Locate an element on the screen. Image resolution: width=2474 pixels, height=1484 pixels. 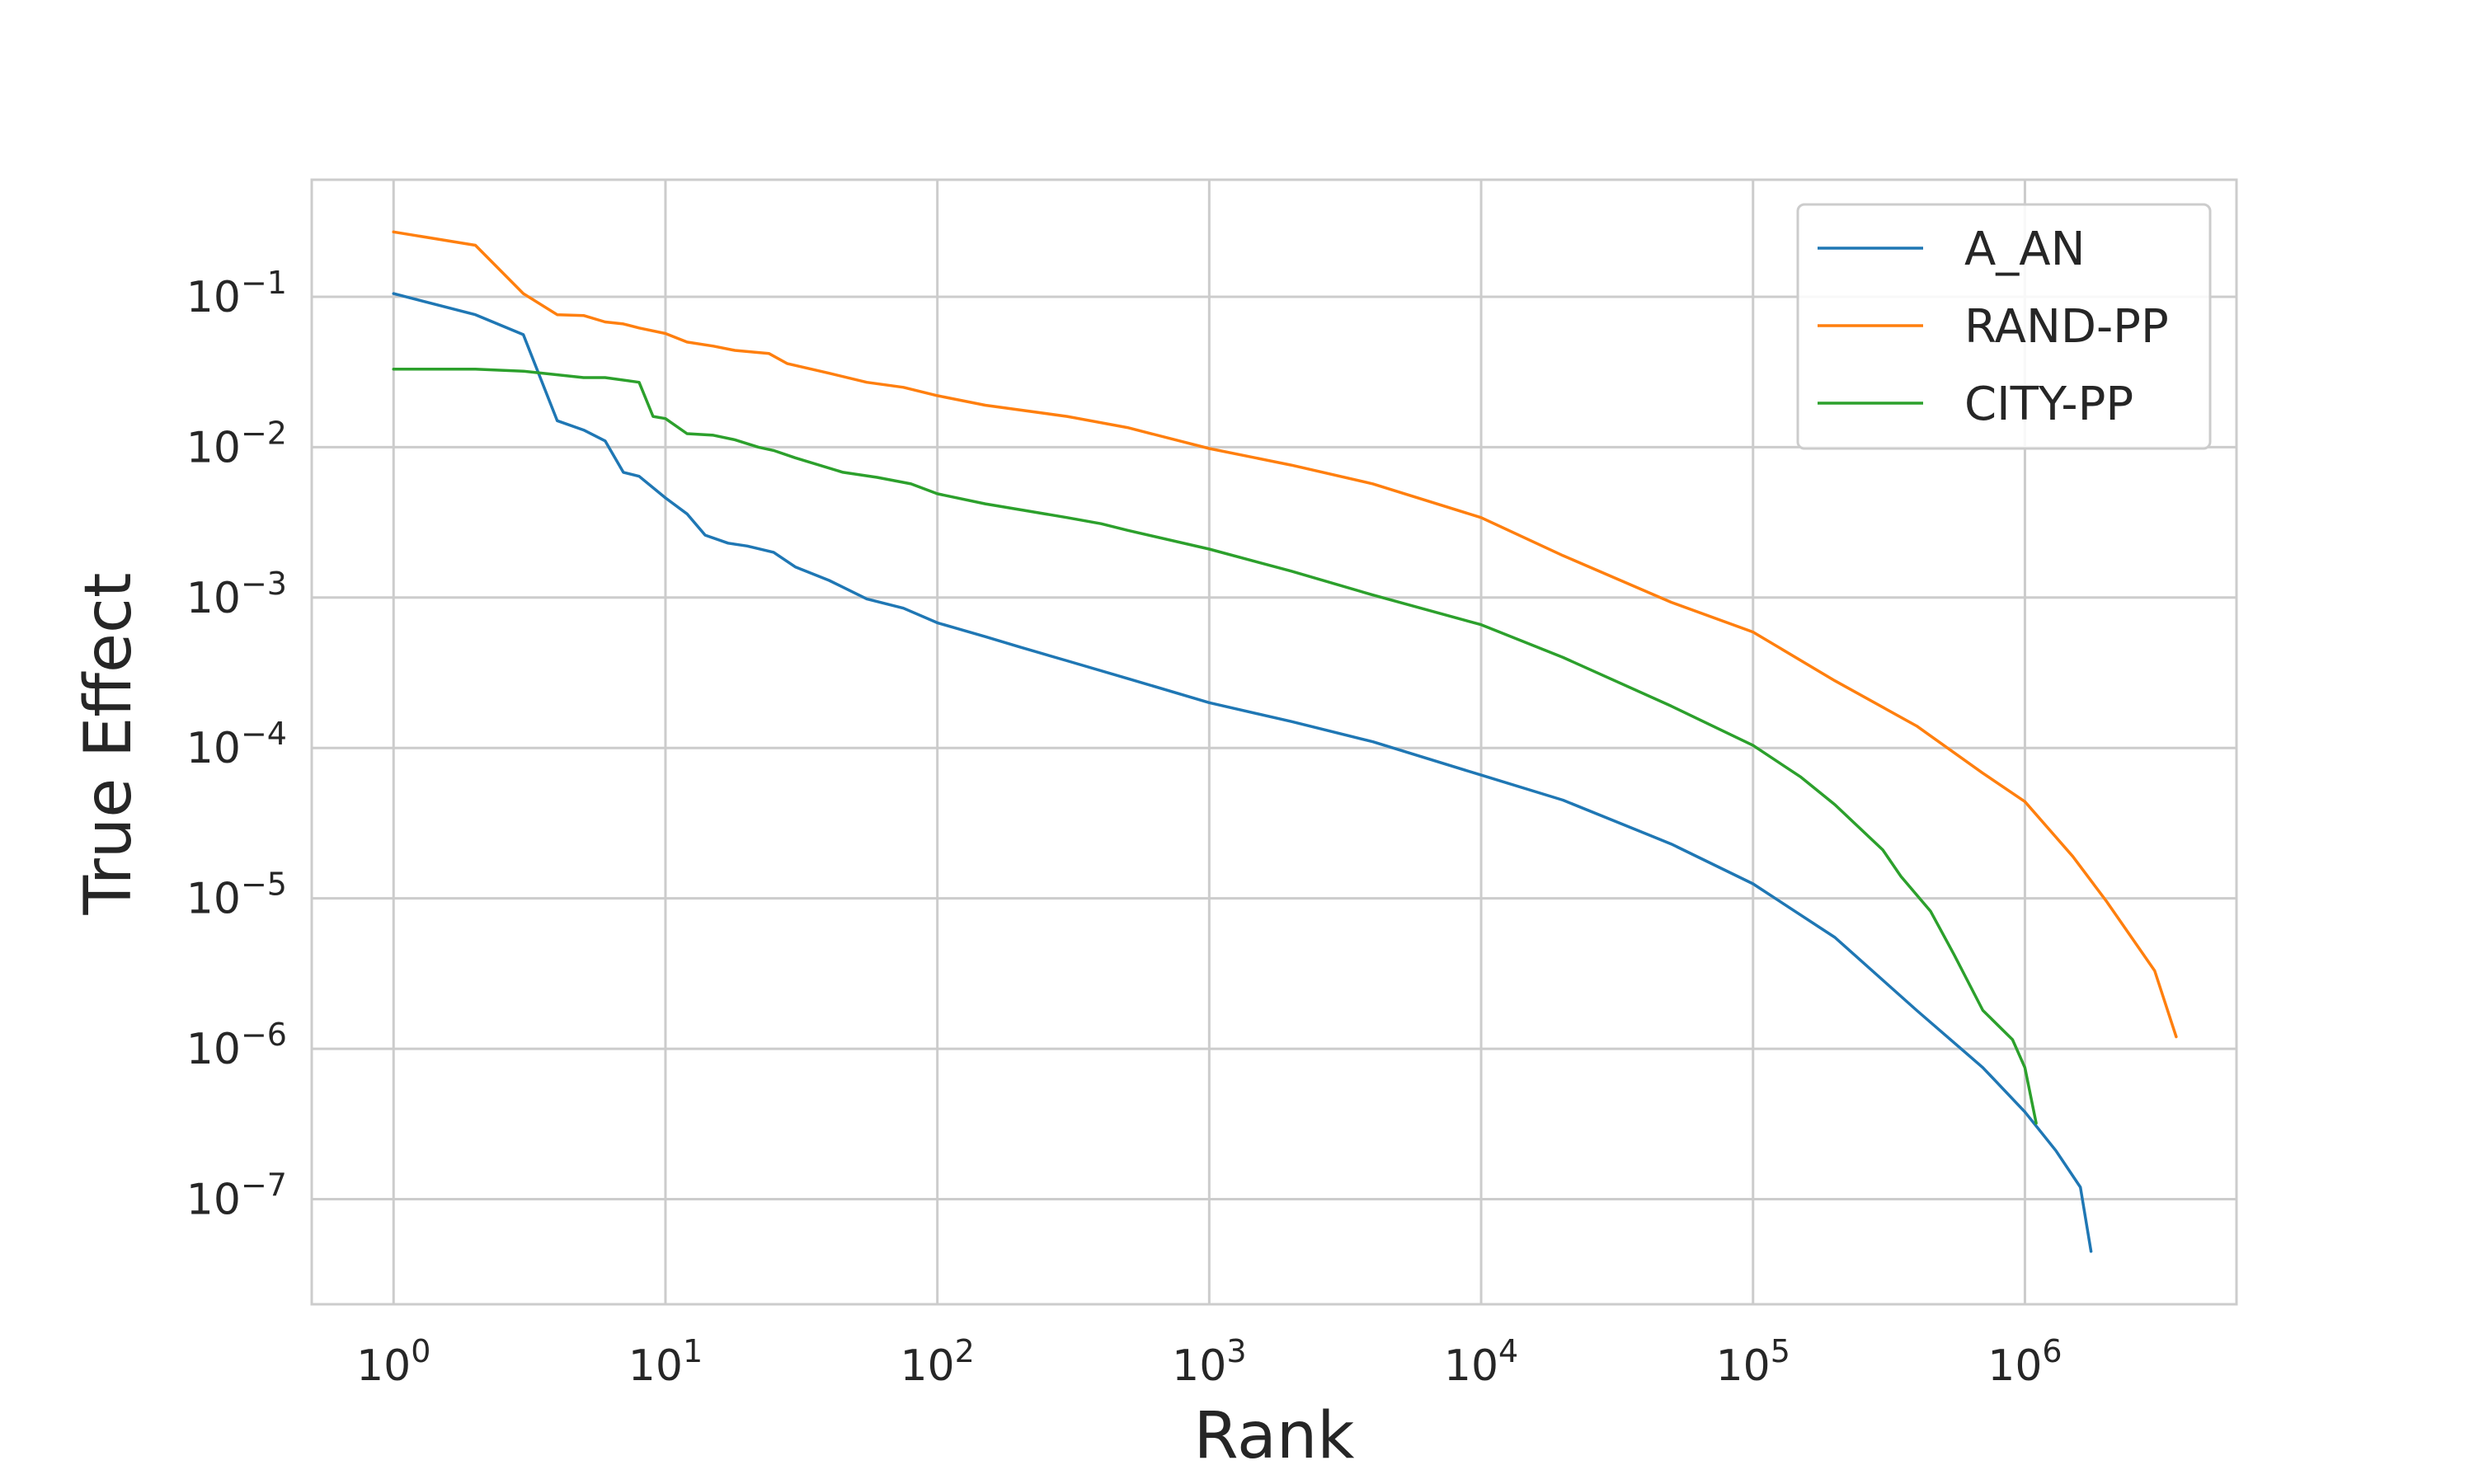
x-tick-label: 10² is located at coordinates (937, 1362).